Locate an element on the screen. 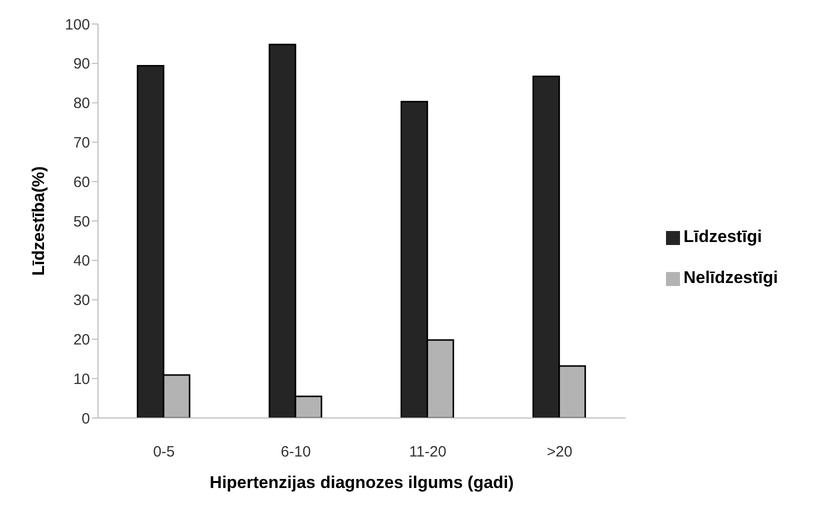 Image resolution: width=821 pixels, height=519 pixels. y-tick-label: 10 is located at coordinates (81, 379).